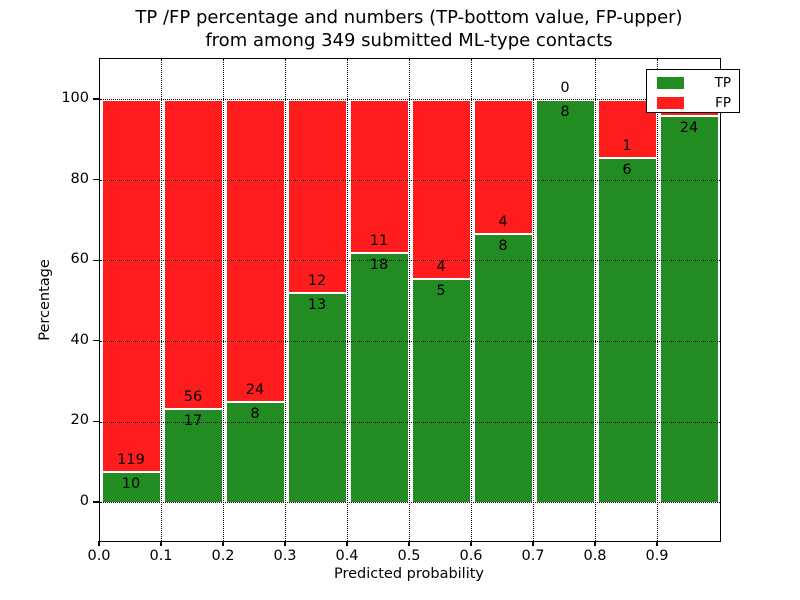 This screenshot has width=800, height=600. What do you see at coordinates (379, 240) in the screenshot?
I see `fp-count-label: 11` at bounding box center [379, 240].